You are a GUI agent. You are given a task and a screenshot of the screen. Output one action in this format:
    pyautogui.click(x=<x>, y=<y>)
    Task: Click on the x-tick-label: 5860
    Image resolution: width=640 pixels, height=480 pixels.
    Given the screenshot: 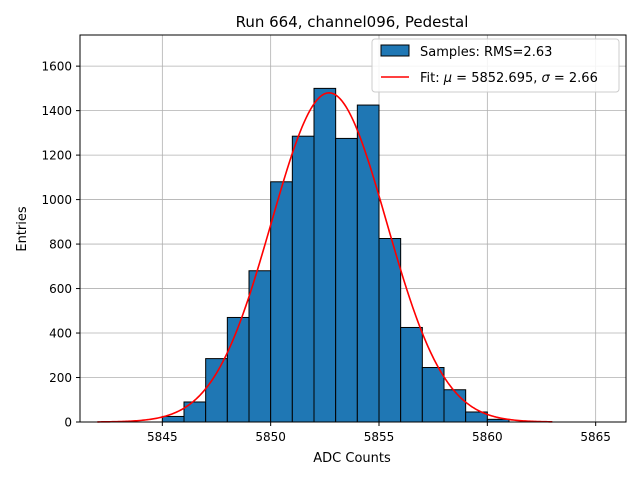 What is the action you would take?
    pyautogui.click(x=487, y=437)
    